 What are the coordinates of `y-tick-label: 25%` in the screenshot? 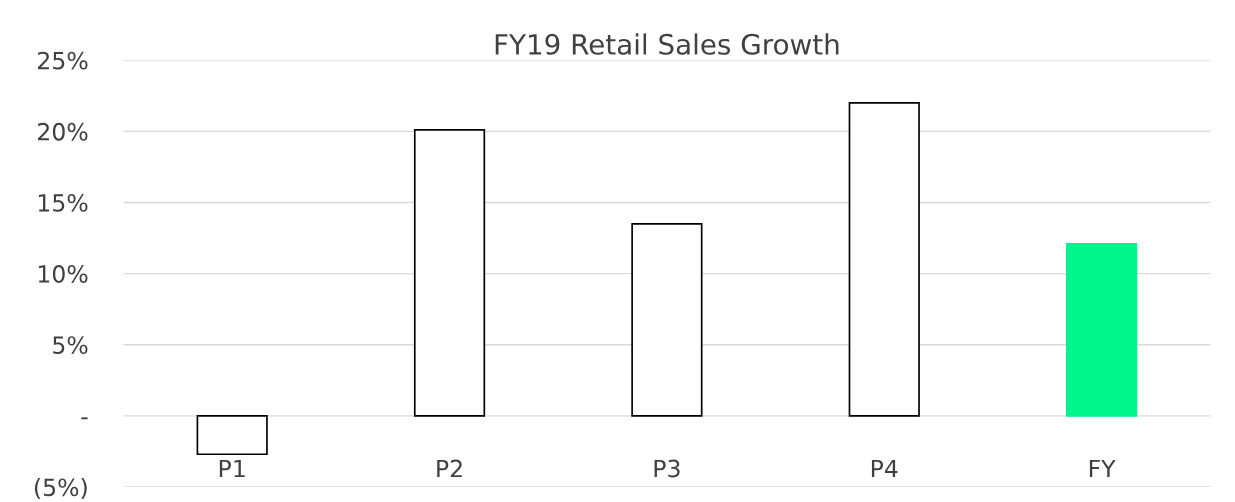 It's located at (63, 60).